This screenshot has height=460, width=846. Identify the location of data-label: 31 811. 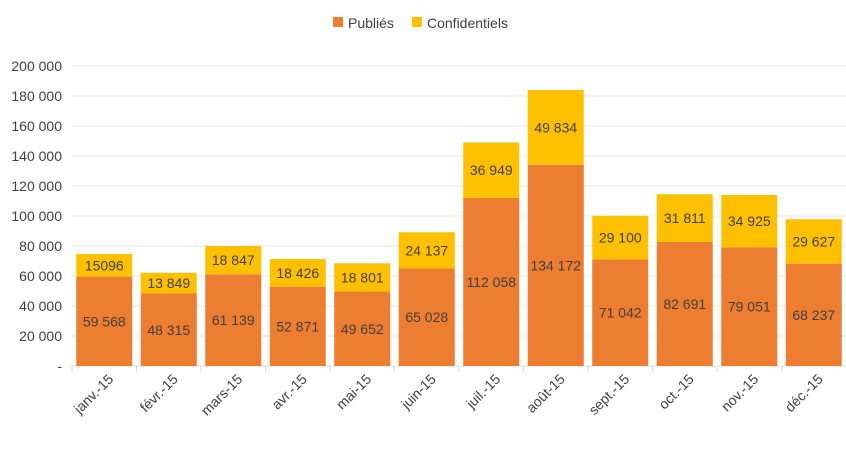
(685, 218).